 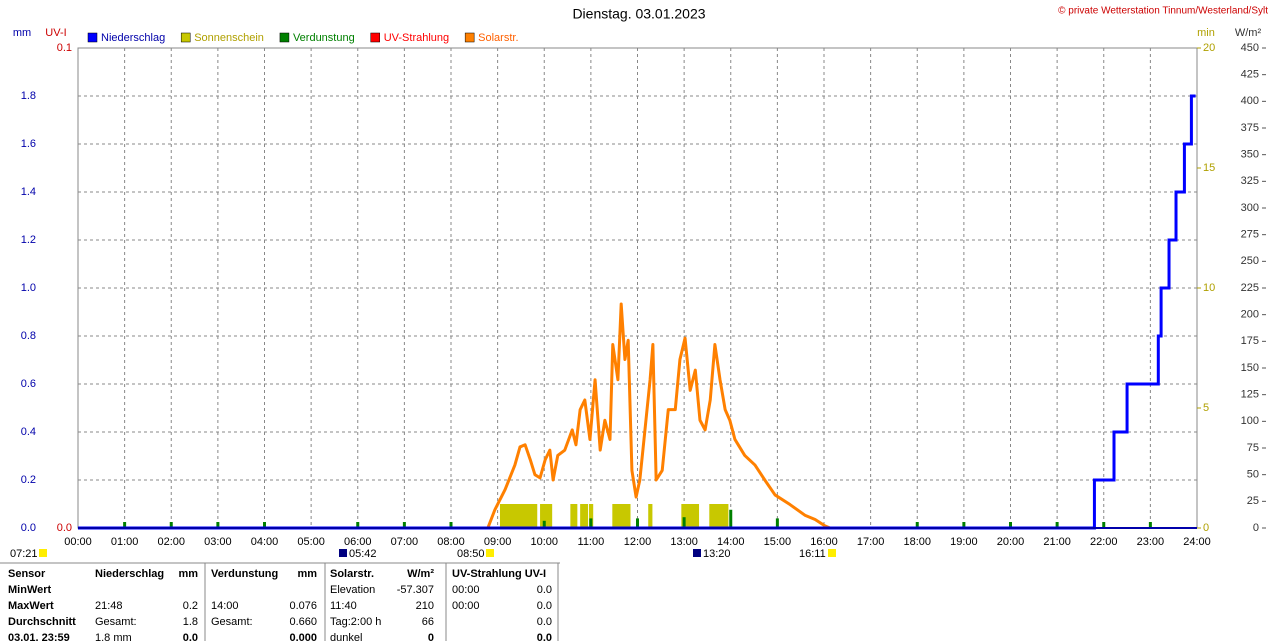 What do you see at coordinates (1250, 48) in the screenshot?
I see `w-tick-label: 450` at bounding box center [1250, 48].